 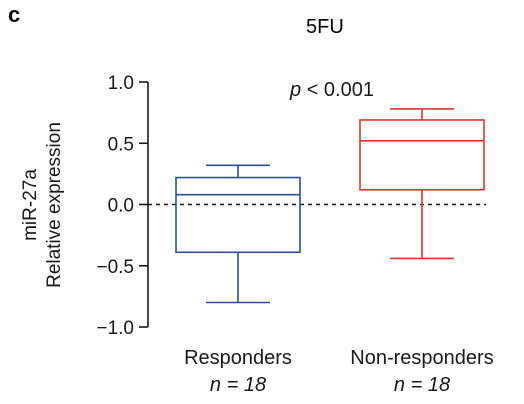 What do you see at coordinates (14, 14) in the screenshot?
I see `panel-label: c` at bounding box center [14, 14].